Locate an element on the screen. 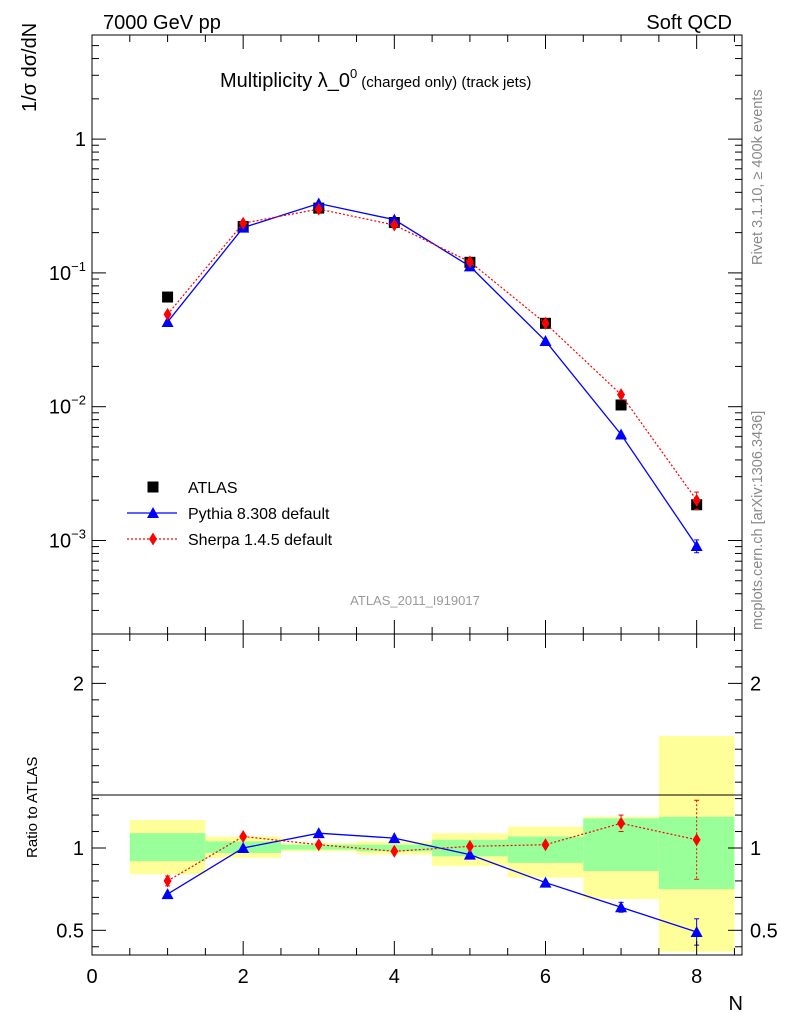 The width and height of the screenshot is (786, 1024). legend-label-0: ATLAS is located at coordinates (213, 488).